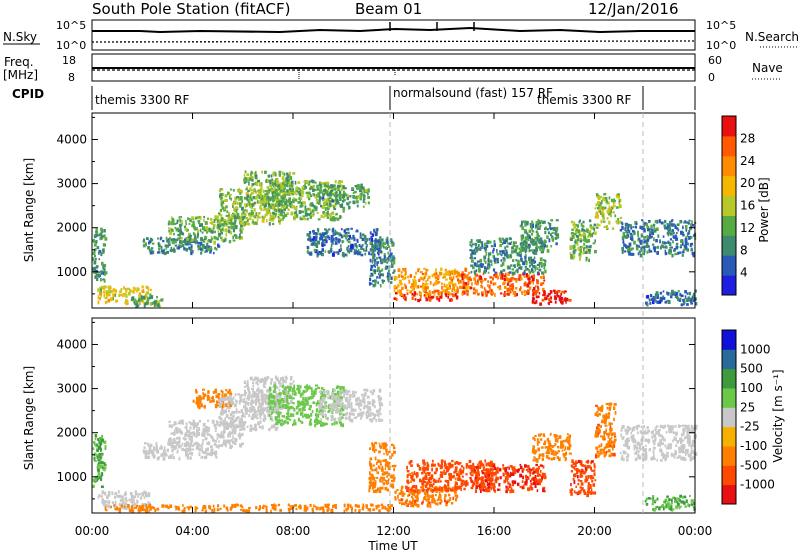  What do you see at coordinates (71, 77) in the screenshot?
I see `freq-tick-bottom: 8` at bounding box center [71, 77].